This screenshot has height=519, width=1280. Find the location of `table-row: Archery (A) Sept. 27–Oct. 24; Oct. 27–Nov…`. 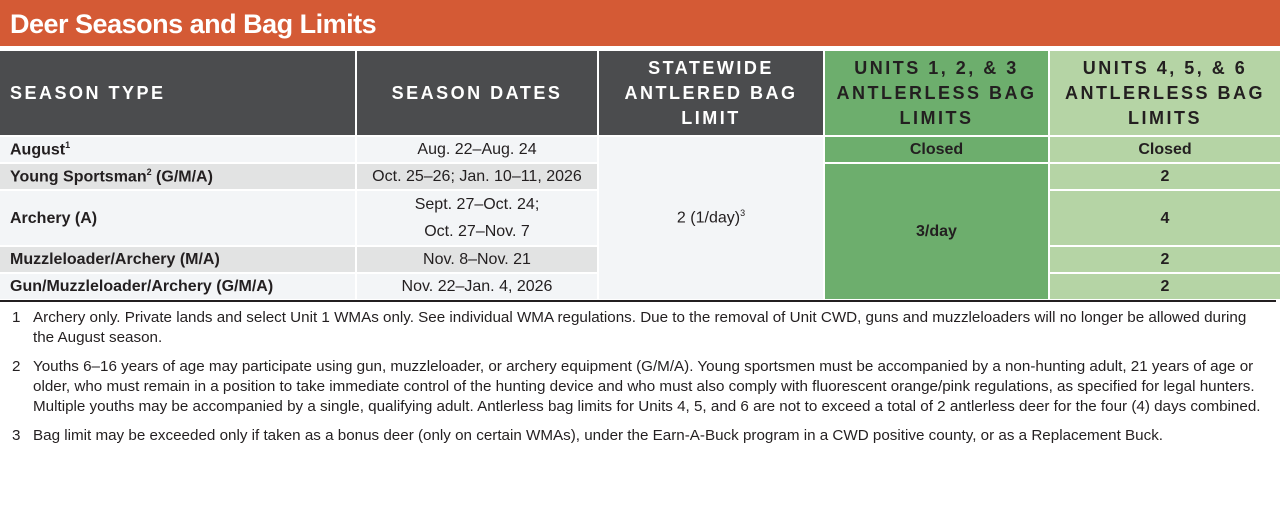

table-row: Archery (A) Sept. 27–Oct. 24; Oct. 27–Nov… is located at coordinates (640, 218).